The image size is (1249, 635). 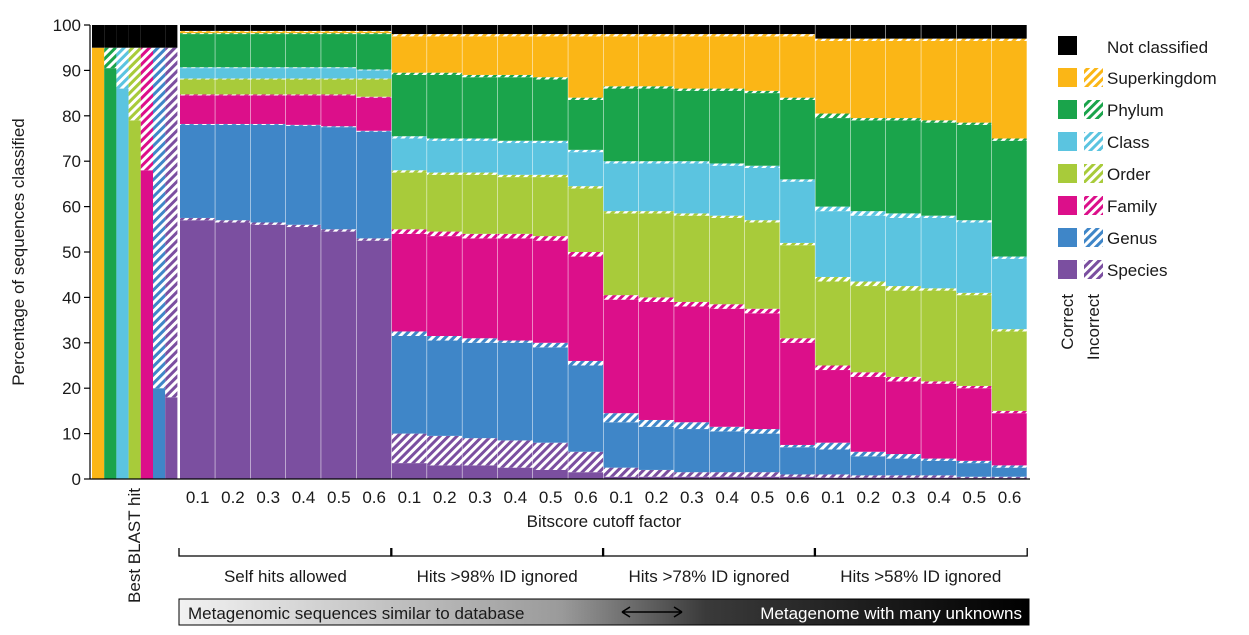 What do you see at coordinates (1067, 77) in the screenshot?
I see `legend-swatch-correct-superkingdom` at bounding box center [1067, 77].